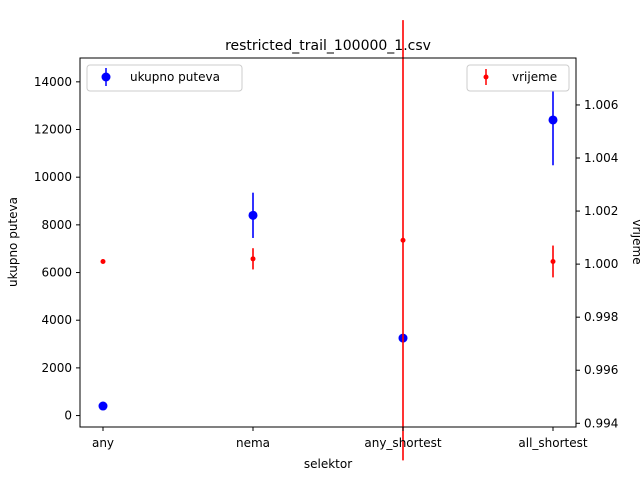  Describe the element at coordinates (635, 241) in the screenshot. I see `right-y-axis-label: vrijeme` at that location.